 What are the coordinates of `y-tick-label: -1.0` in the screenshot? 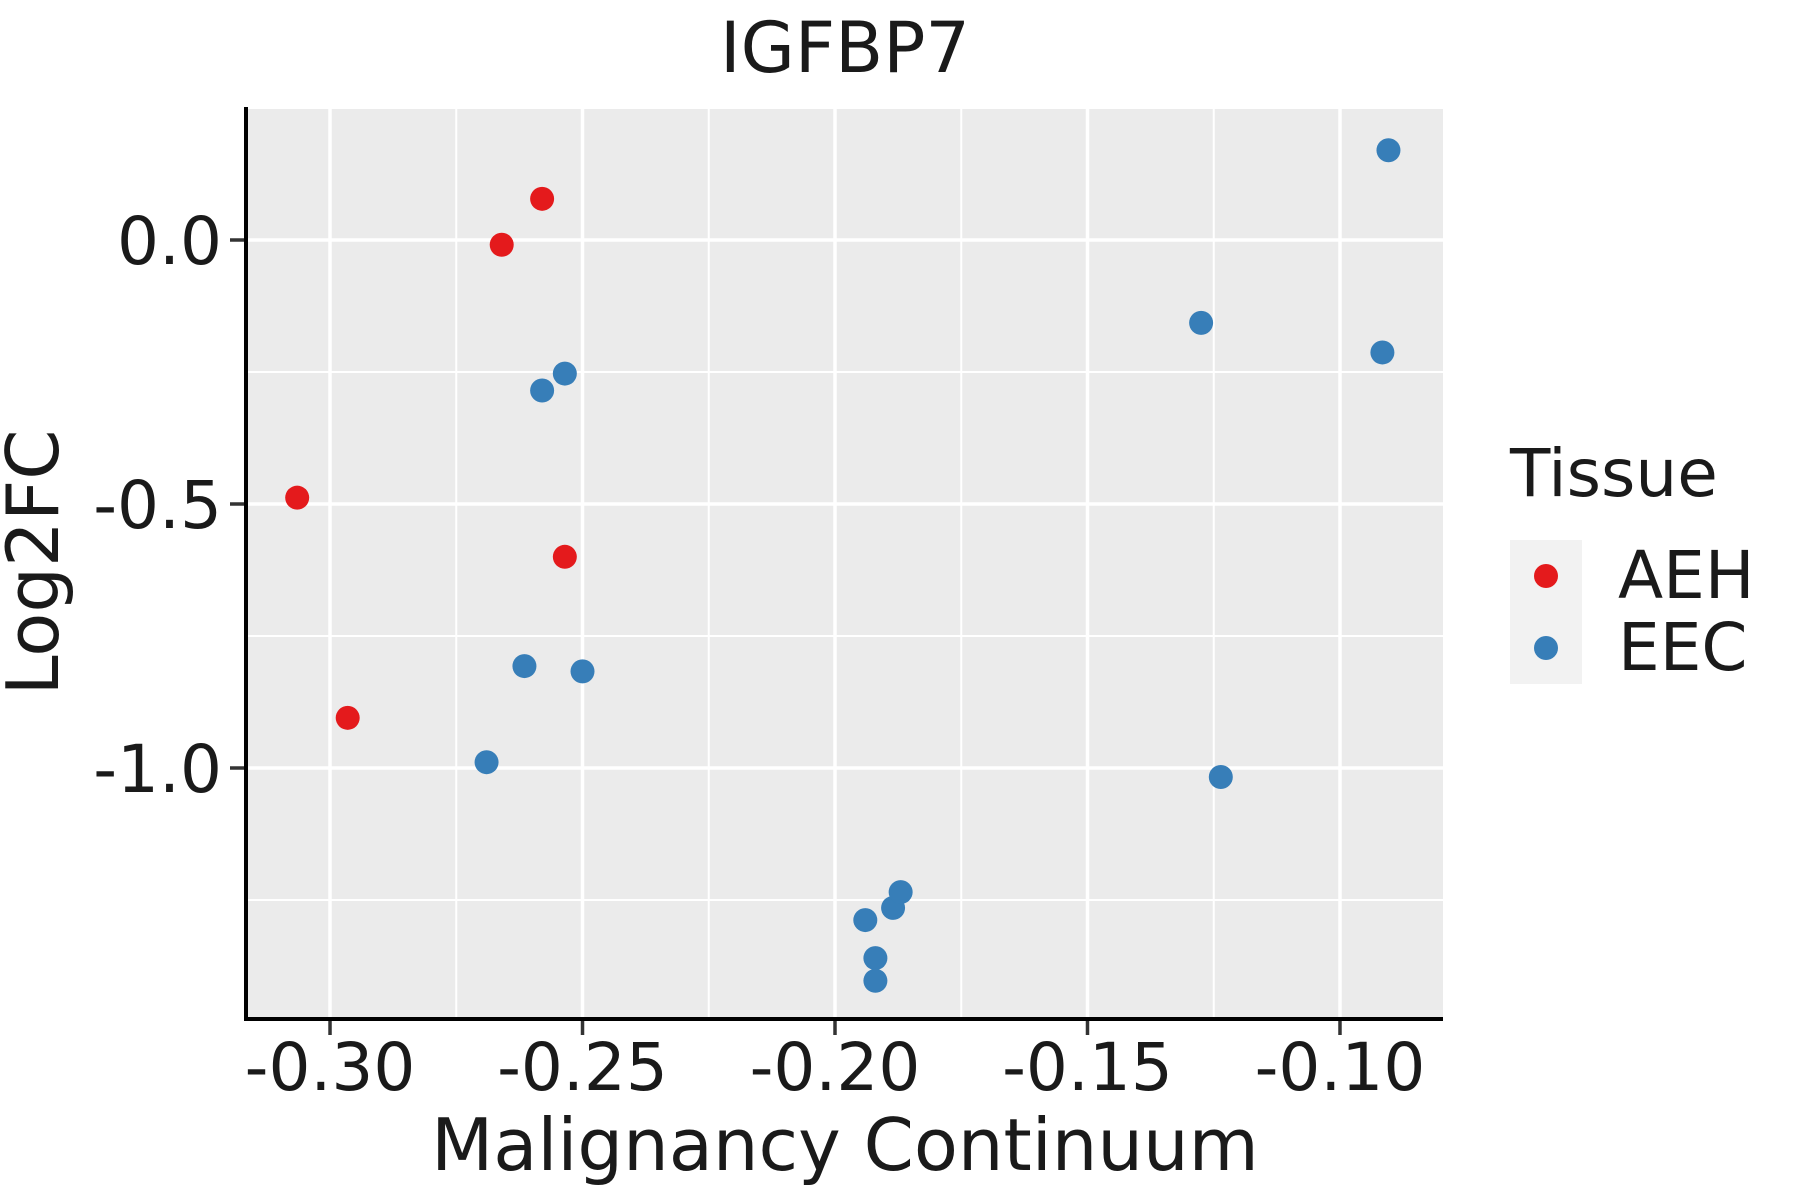 It's located at (157, 769).